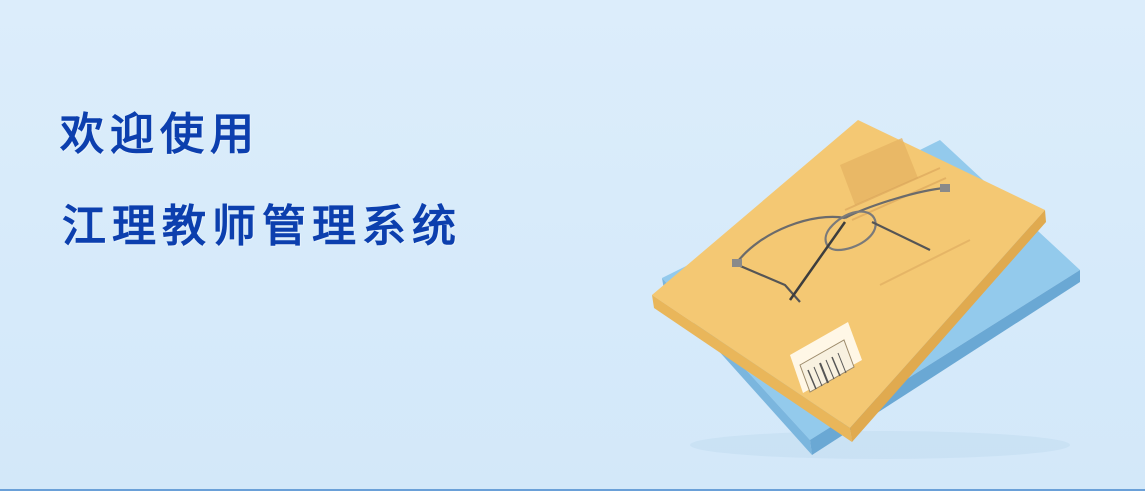 This screenshot has width=1145, height=491. Describe the element at coordinates (880, 445) in the screenshot. I see `books-shadow` at that location.